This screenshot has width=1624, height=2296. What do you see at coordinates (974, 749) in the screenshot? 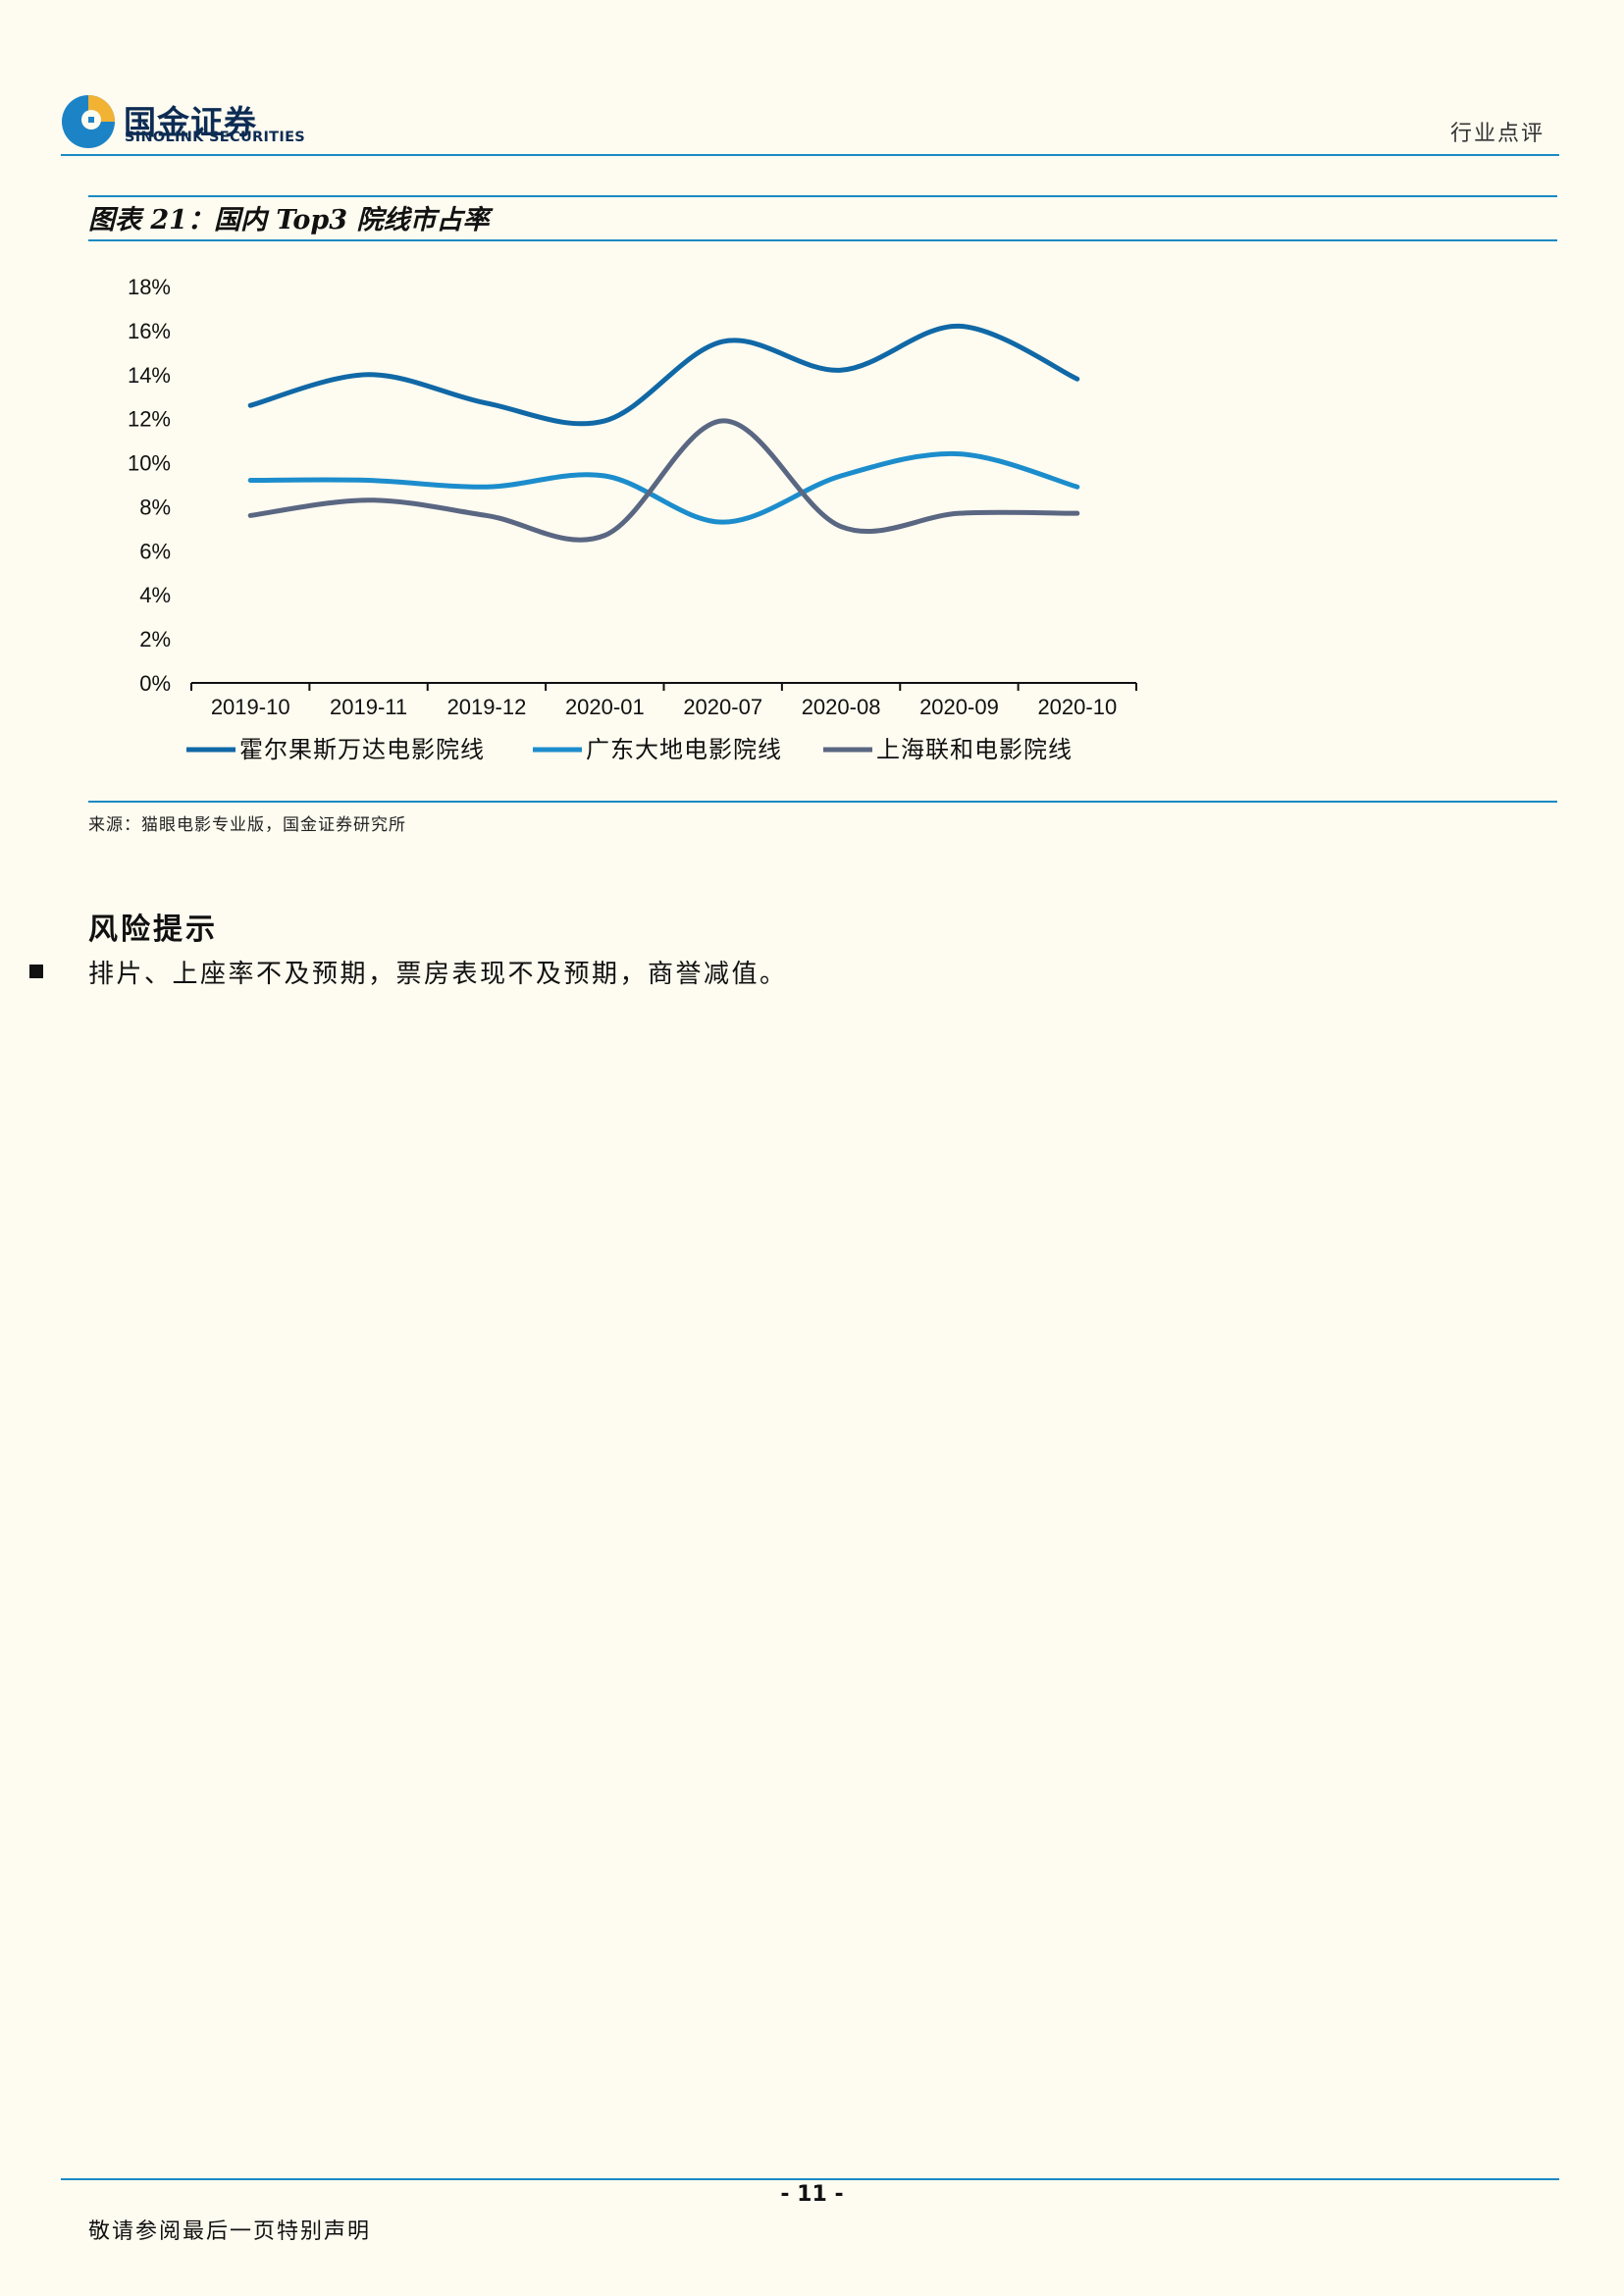
I see `legend-label: 上海联和电影院线` at bounding box center [974, 749].